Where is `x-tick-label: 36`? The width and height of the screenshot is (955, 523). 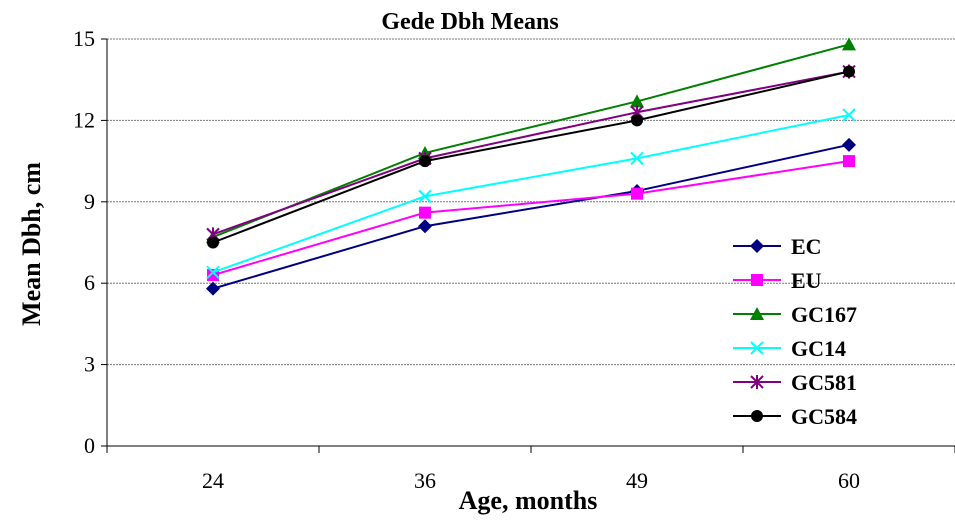 x-tick-label: 36 is located at coordinates (425, 480).